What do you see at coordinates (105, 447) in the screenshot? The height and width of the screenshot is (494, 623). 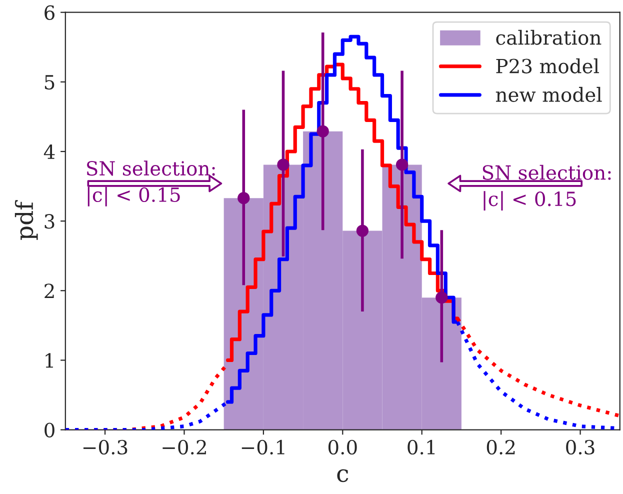 I see `x-tick-label: −0.3` at bounding box center [105, 447].